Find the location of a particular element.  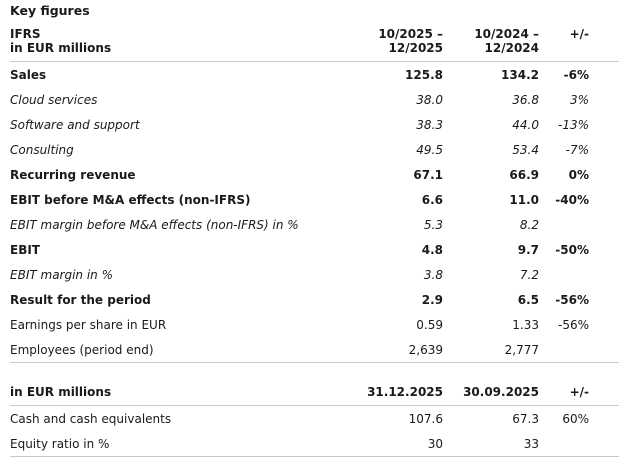

value-prior: 36.8 is located at coordinates (525, 99).